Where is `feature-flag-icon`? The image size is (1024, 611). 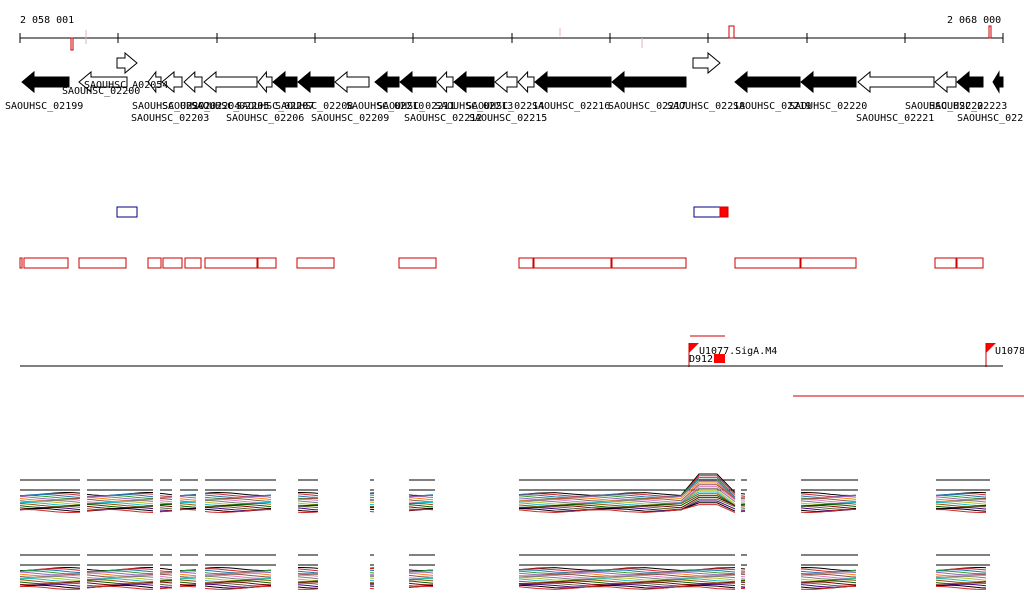 feature-flag-icon is located at coordinates (694, 348).